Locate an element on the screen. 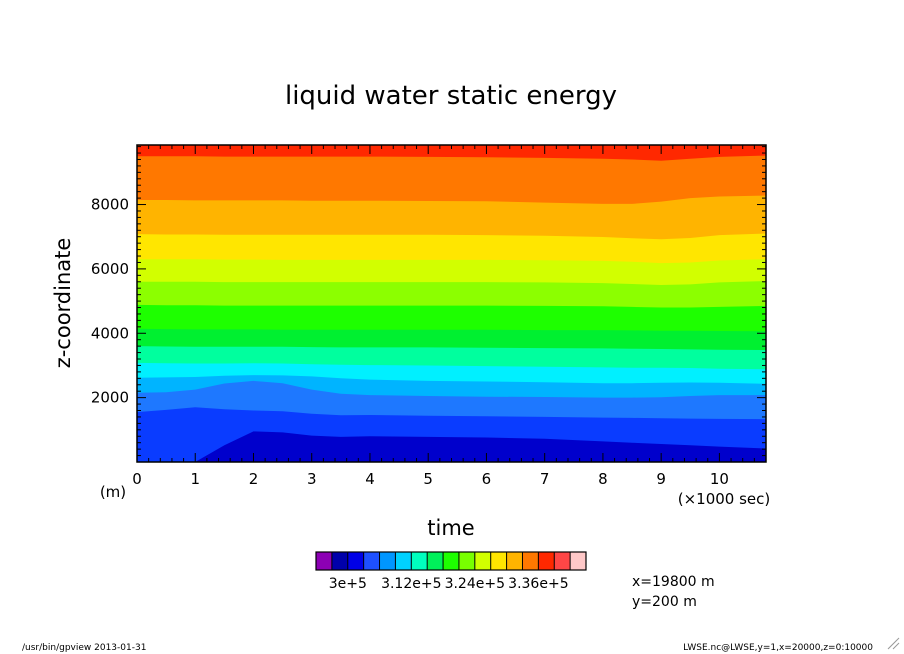 The image size is (904, 654). x-tick-label: 5 is located at coordinates (428, 479).